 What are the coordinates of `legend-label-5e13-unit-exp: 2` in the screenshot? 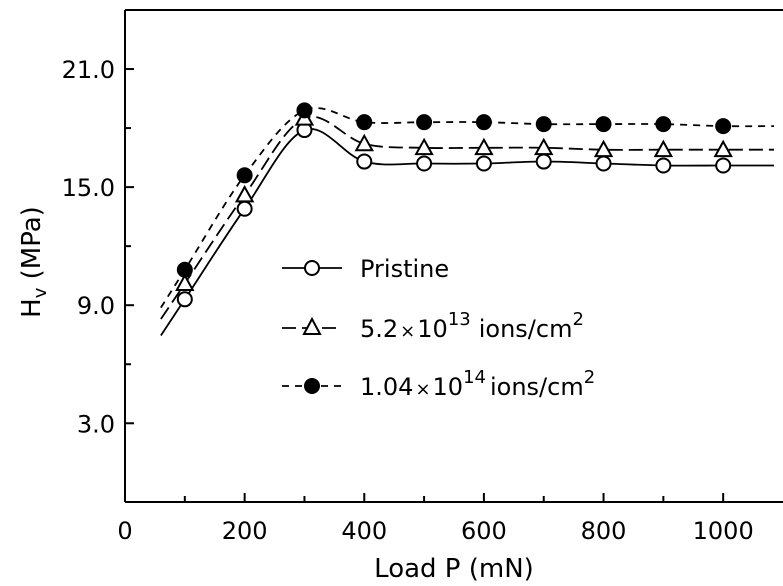 It's located at (577, 319).